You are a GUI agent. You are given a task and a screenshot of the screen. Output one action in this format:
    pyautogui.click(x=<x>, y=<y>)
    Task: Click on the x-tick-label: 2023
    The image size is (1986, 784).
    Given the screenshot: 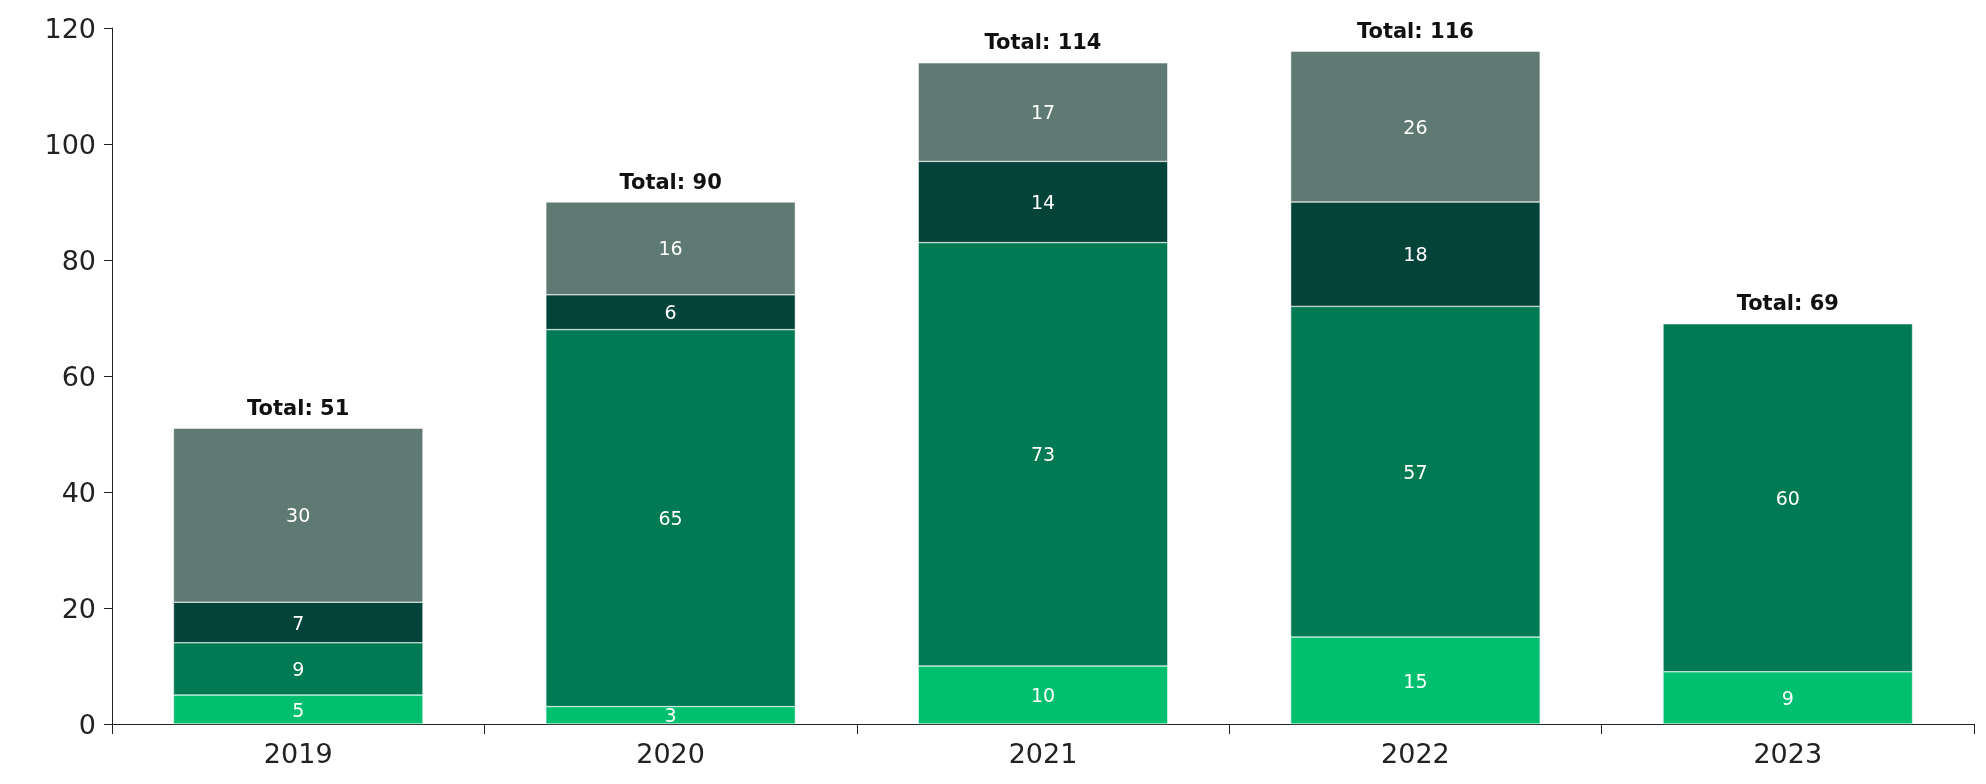 What is the action you would take?
    pyautogui.click(x=1788, y=753)
    